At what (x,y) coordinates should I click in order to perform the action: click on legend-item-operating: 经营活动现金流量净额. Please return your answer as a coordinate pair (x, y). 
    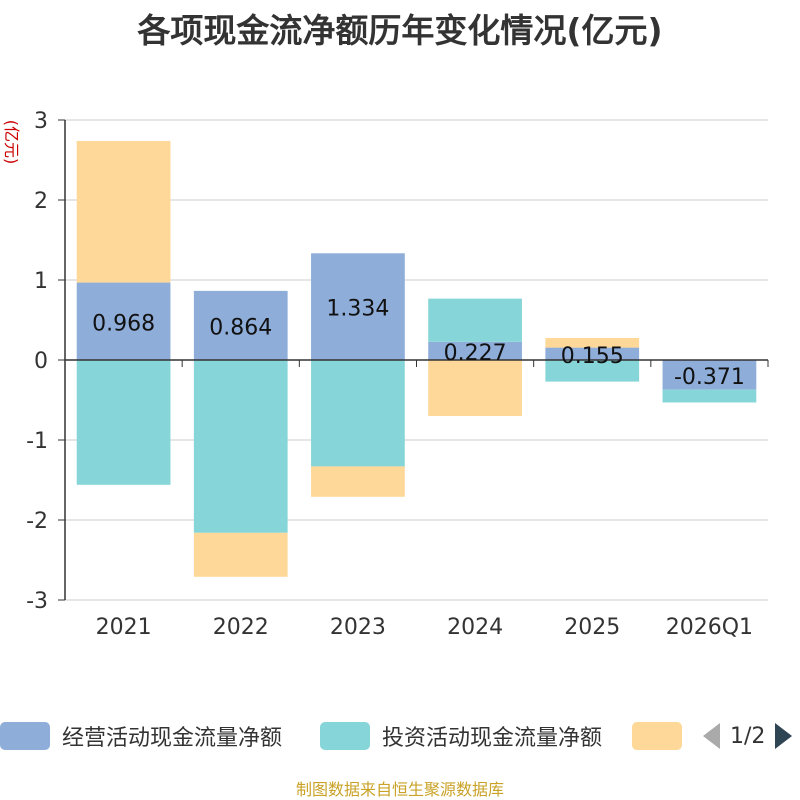
    Looking at the image, I should click on (141, 736).